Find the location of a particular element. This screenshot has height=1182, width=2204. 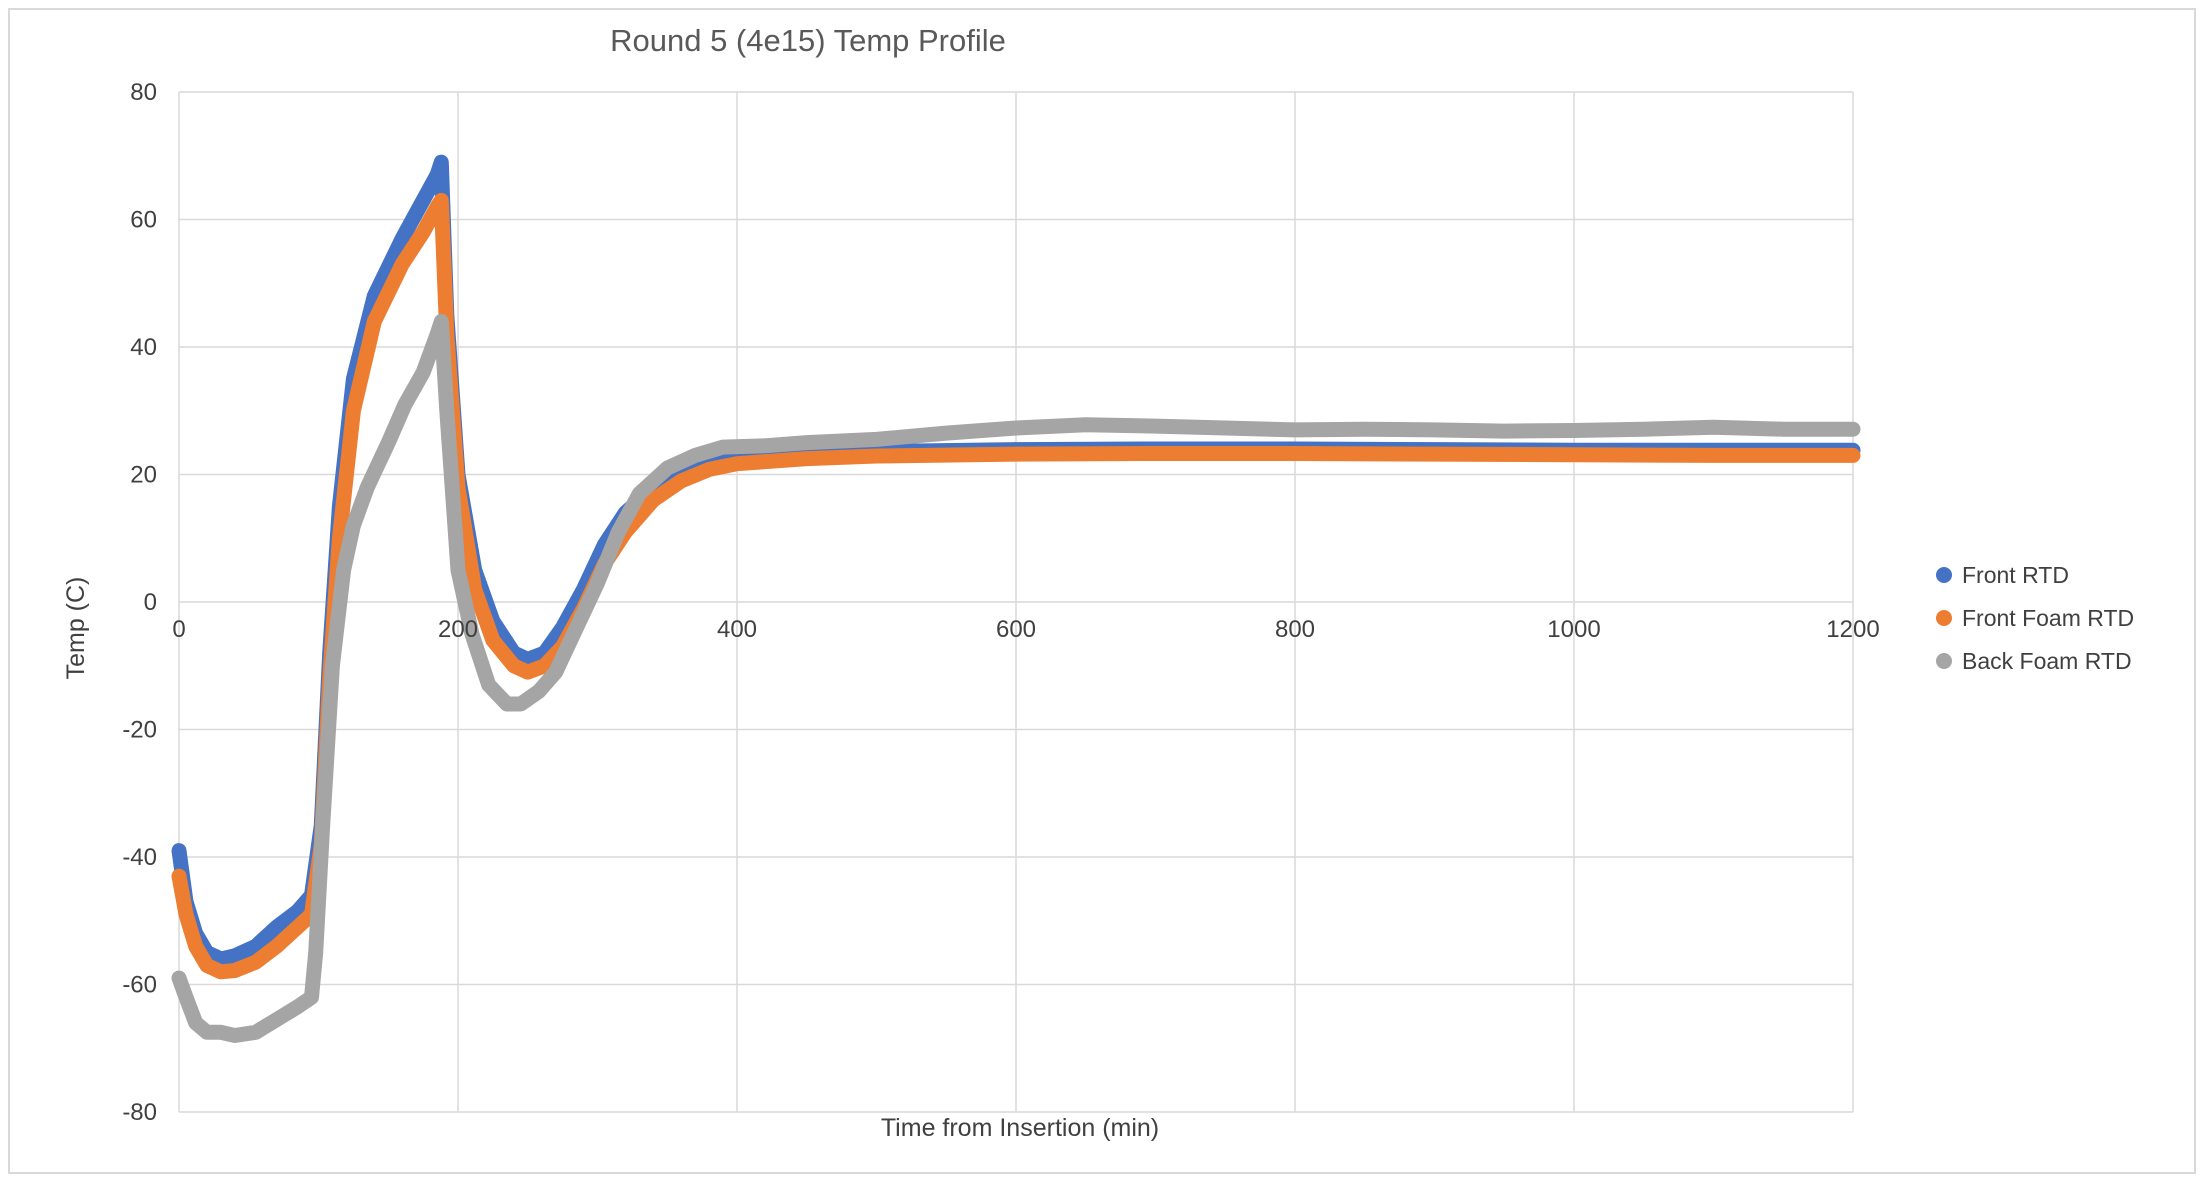

y-tick-label: 0 is located at coordinates (150, 602).